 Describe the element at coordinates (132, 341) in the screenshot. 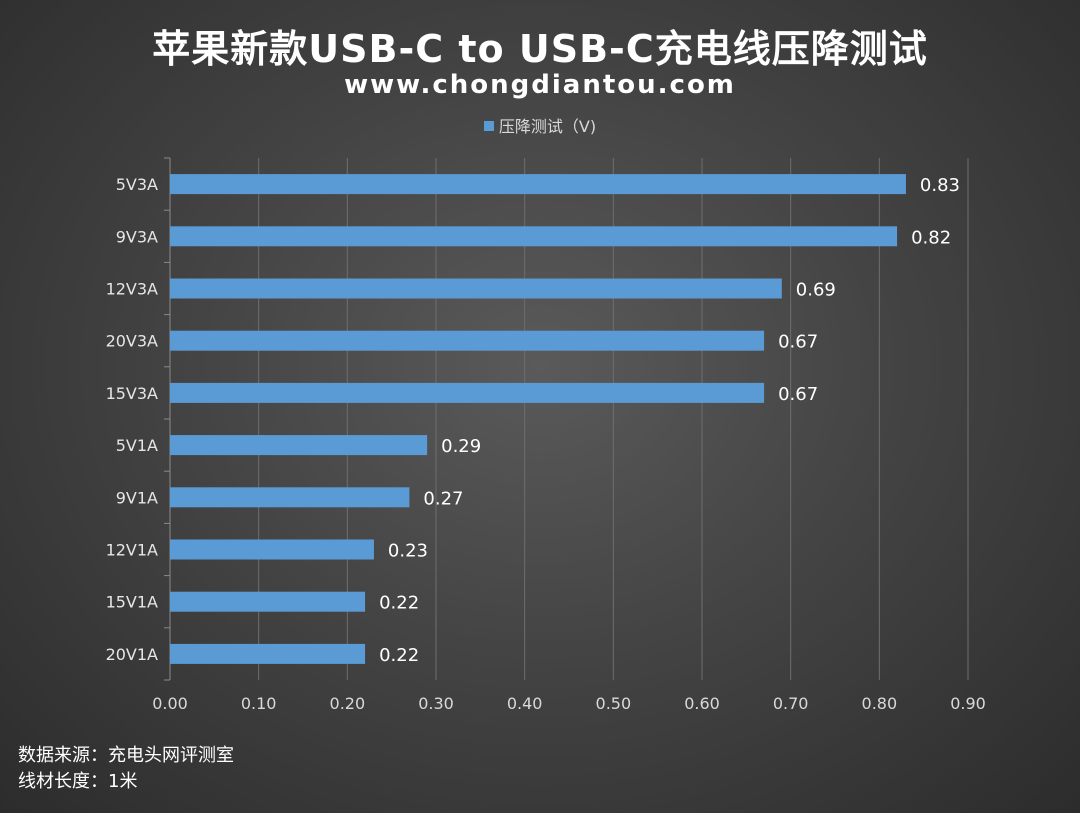

I see `y-category-label: 20V3A` at that location.